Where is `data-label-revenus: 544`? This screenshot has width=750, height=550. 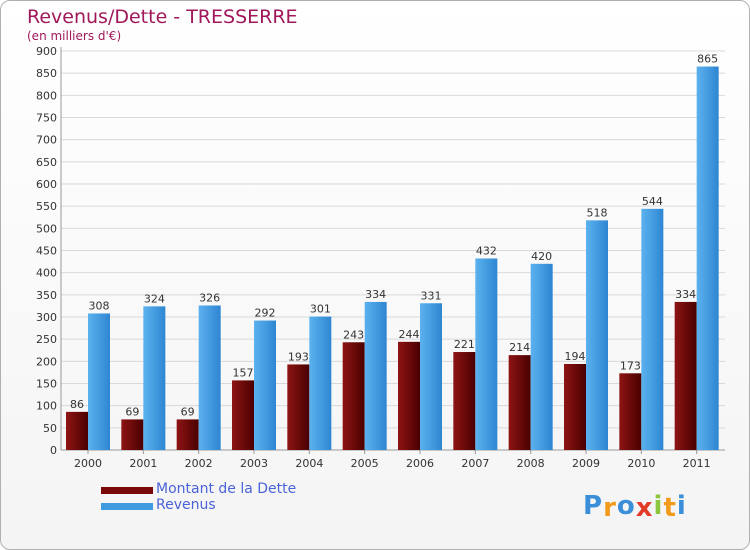 data-label-revenus: 544 is located at coordinates (652, 201).